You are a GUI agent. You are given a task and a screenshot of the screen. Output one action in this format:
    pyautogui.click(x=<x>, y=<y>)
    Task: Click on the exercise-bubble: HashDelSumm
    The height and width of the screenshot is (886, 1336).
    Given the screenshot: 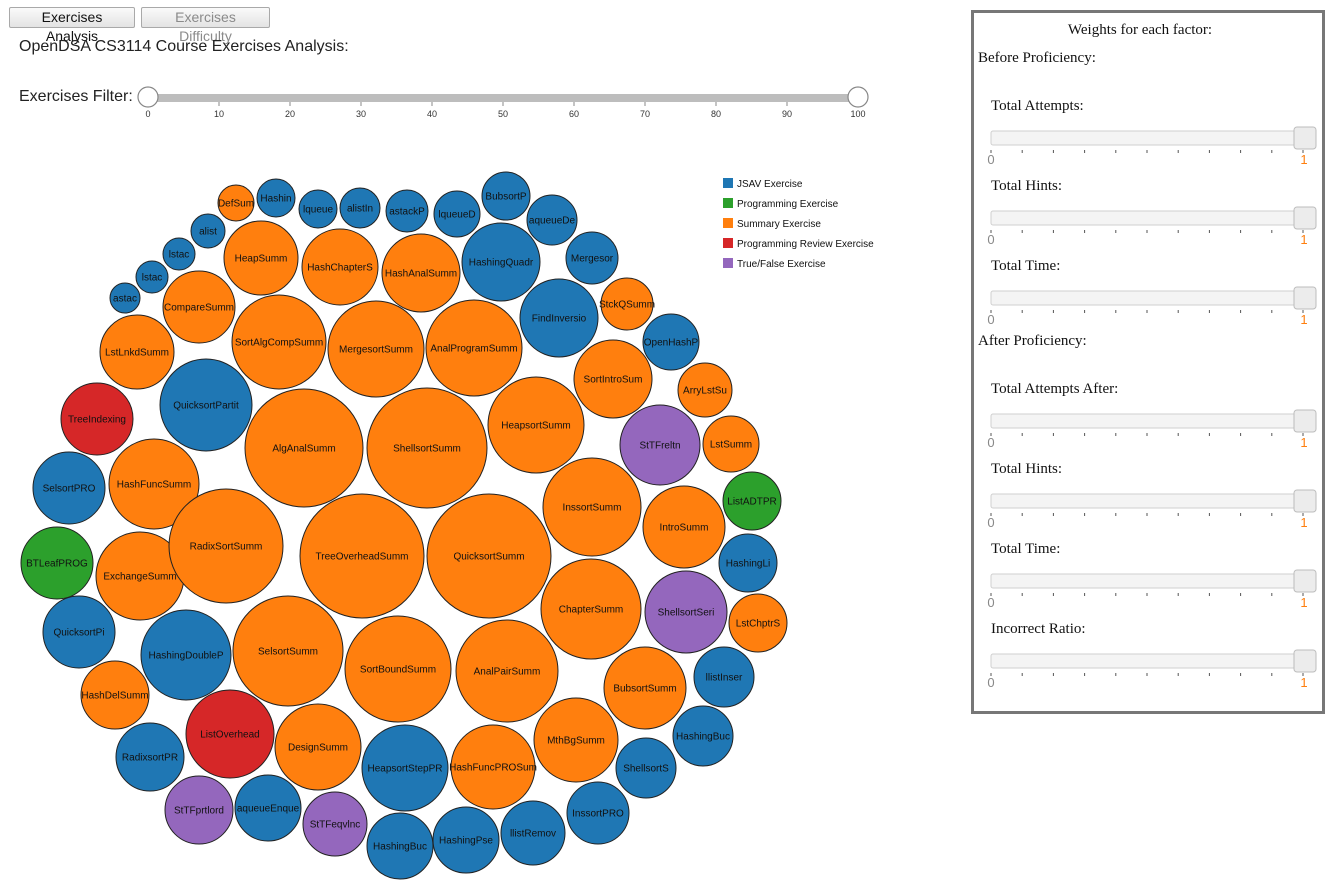 What is the action you would take?
    pyautogui.click(x=115, y=695)
    